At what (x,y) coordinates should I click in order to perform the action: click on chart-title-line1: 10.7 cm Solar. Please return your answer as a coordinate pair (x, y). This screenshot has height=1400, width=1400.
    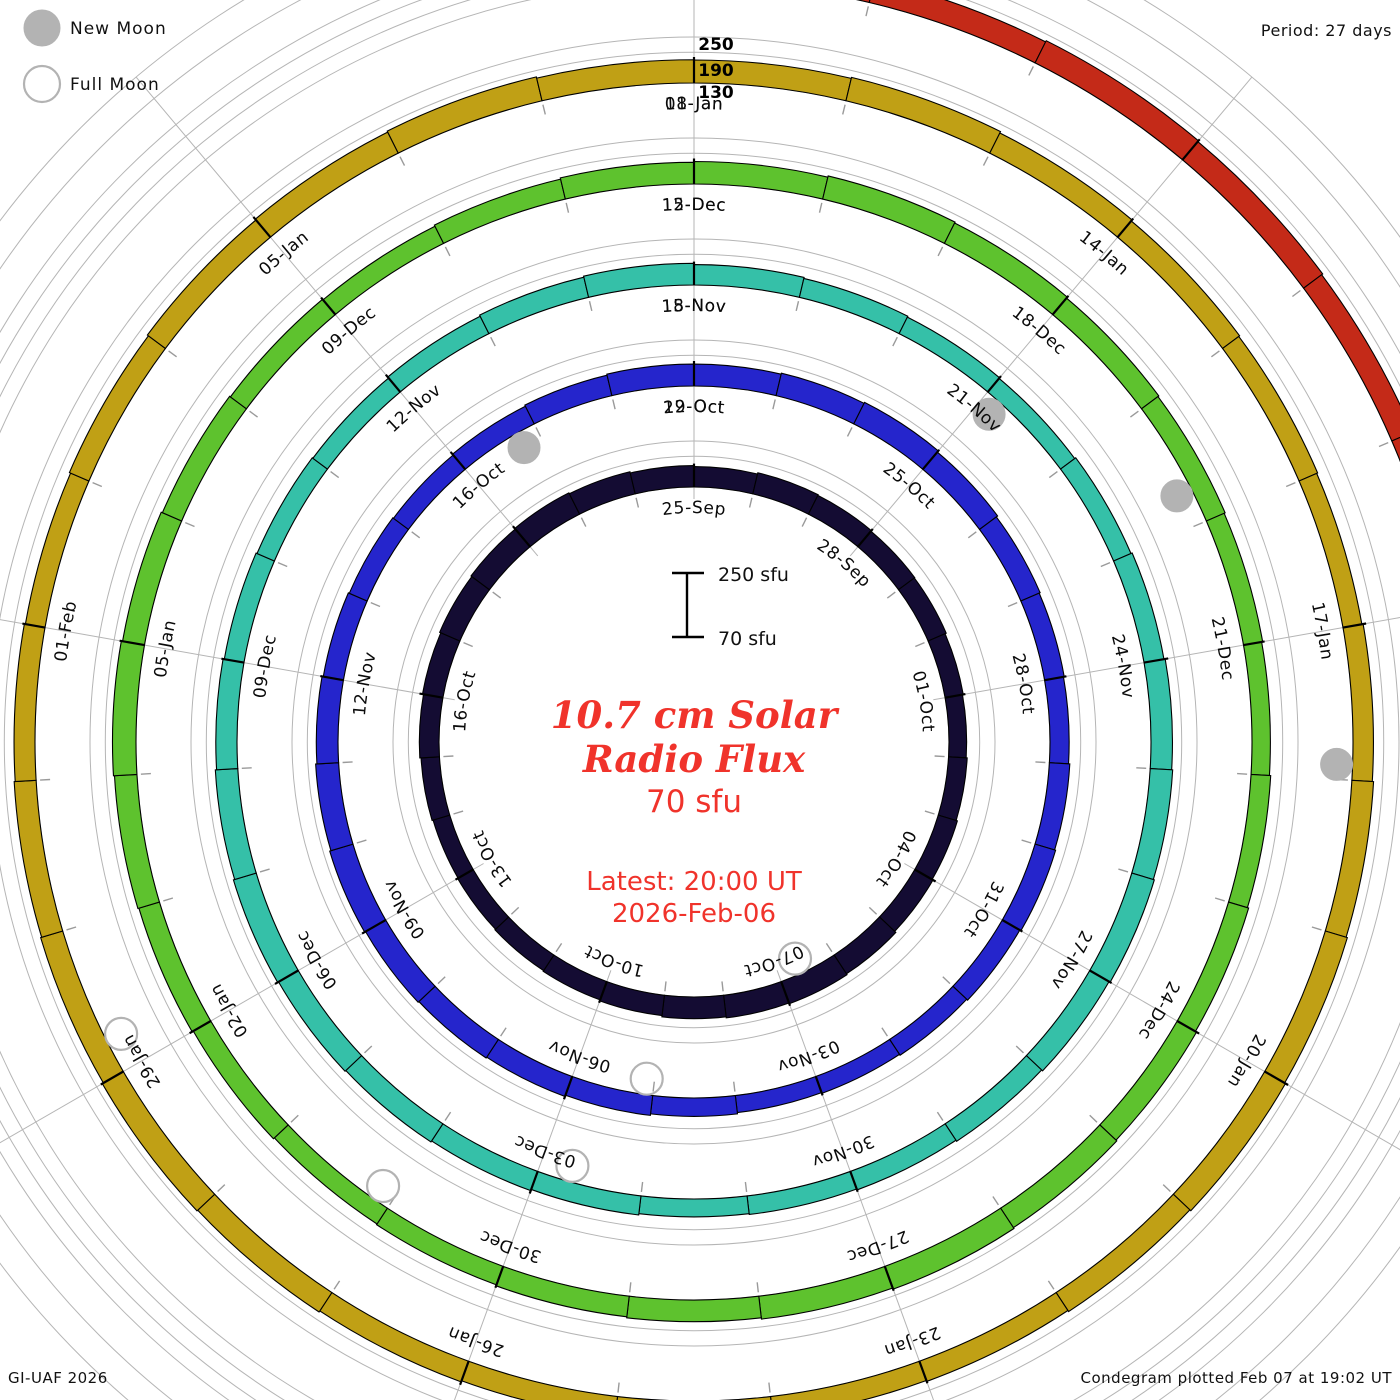
    Looking at the image, I should click on (695, 715).